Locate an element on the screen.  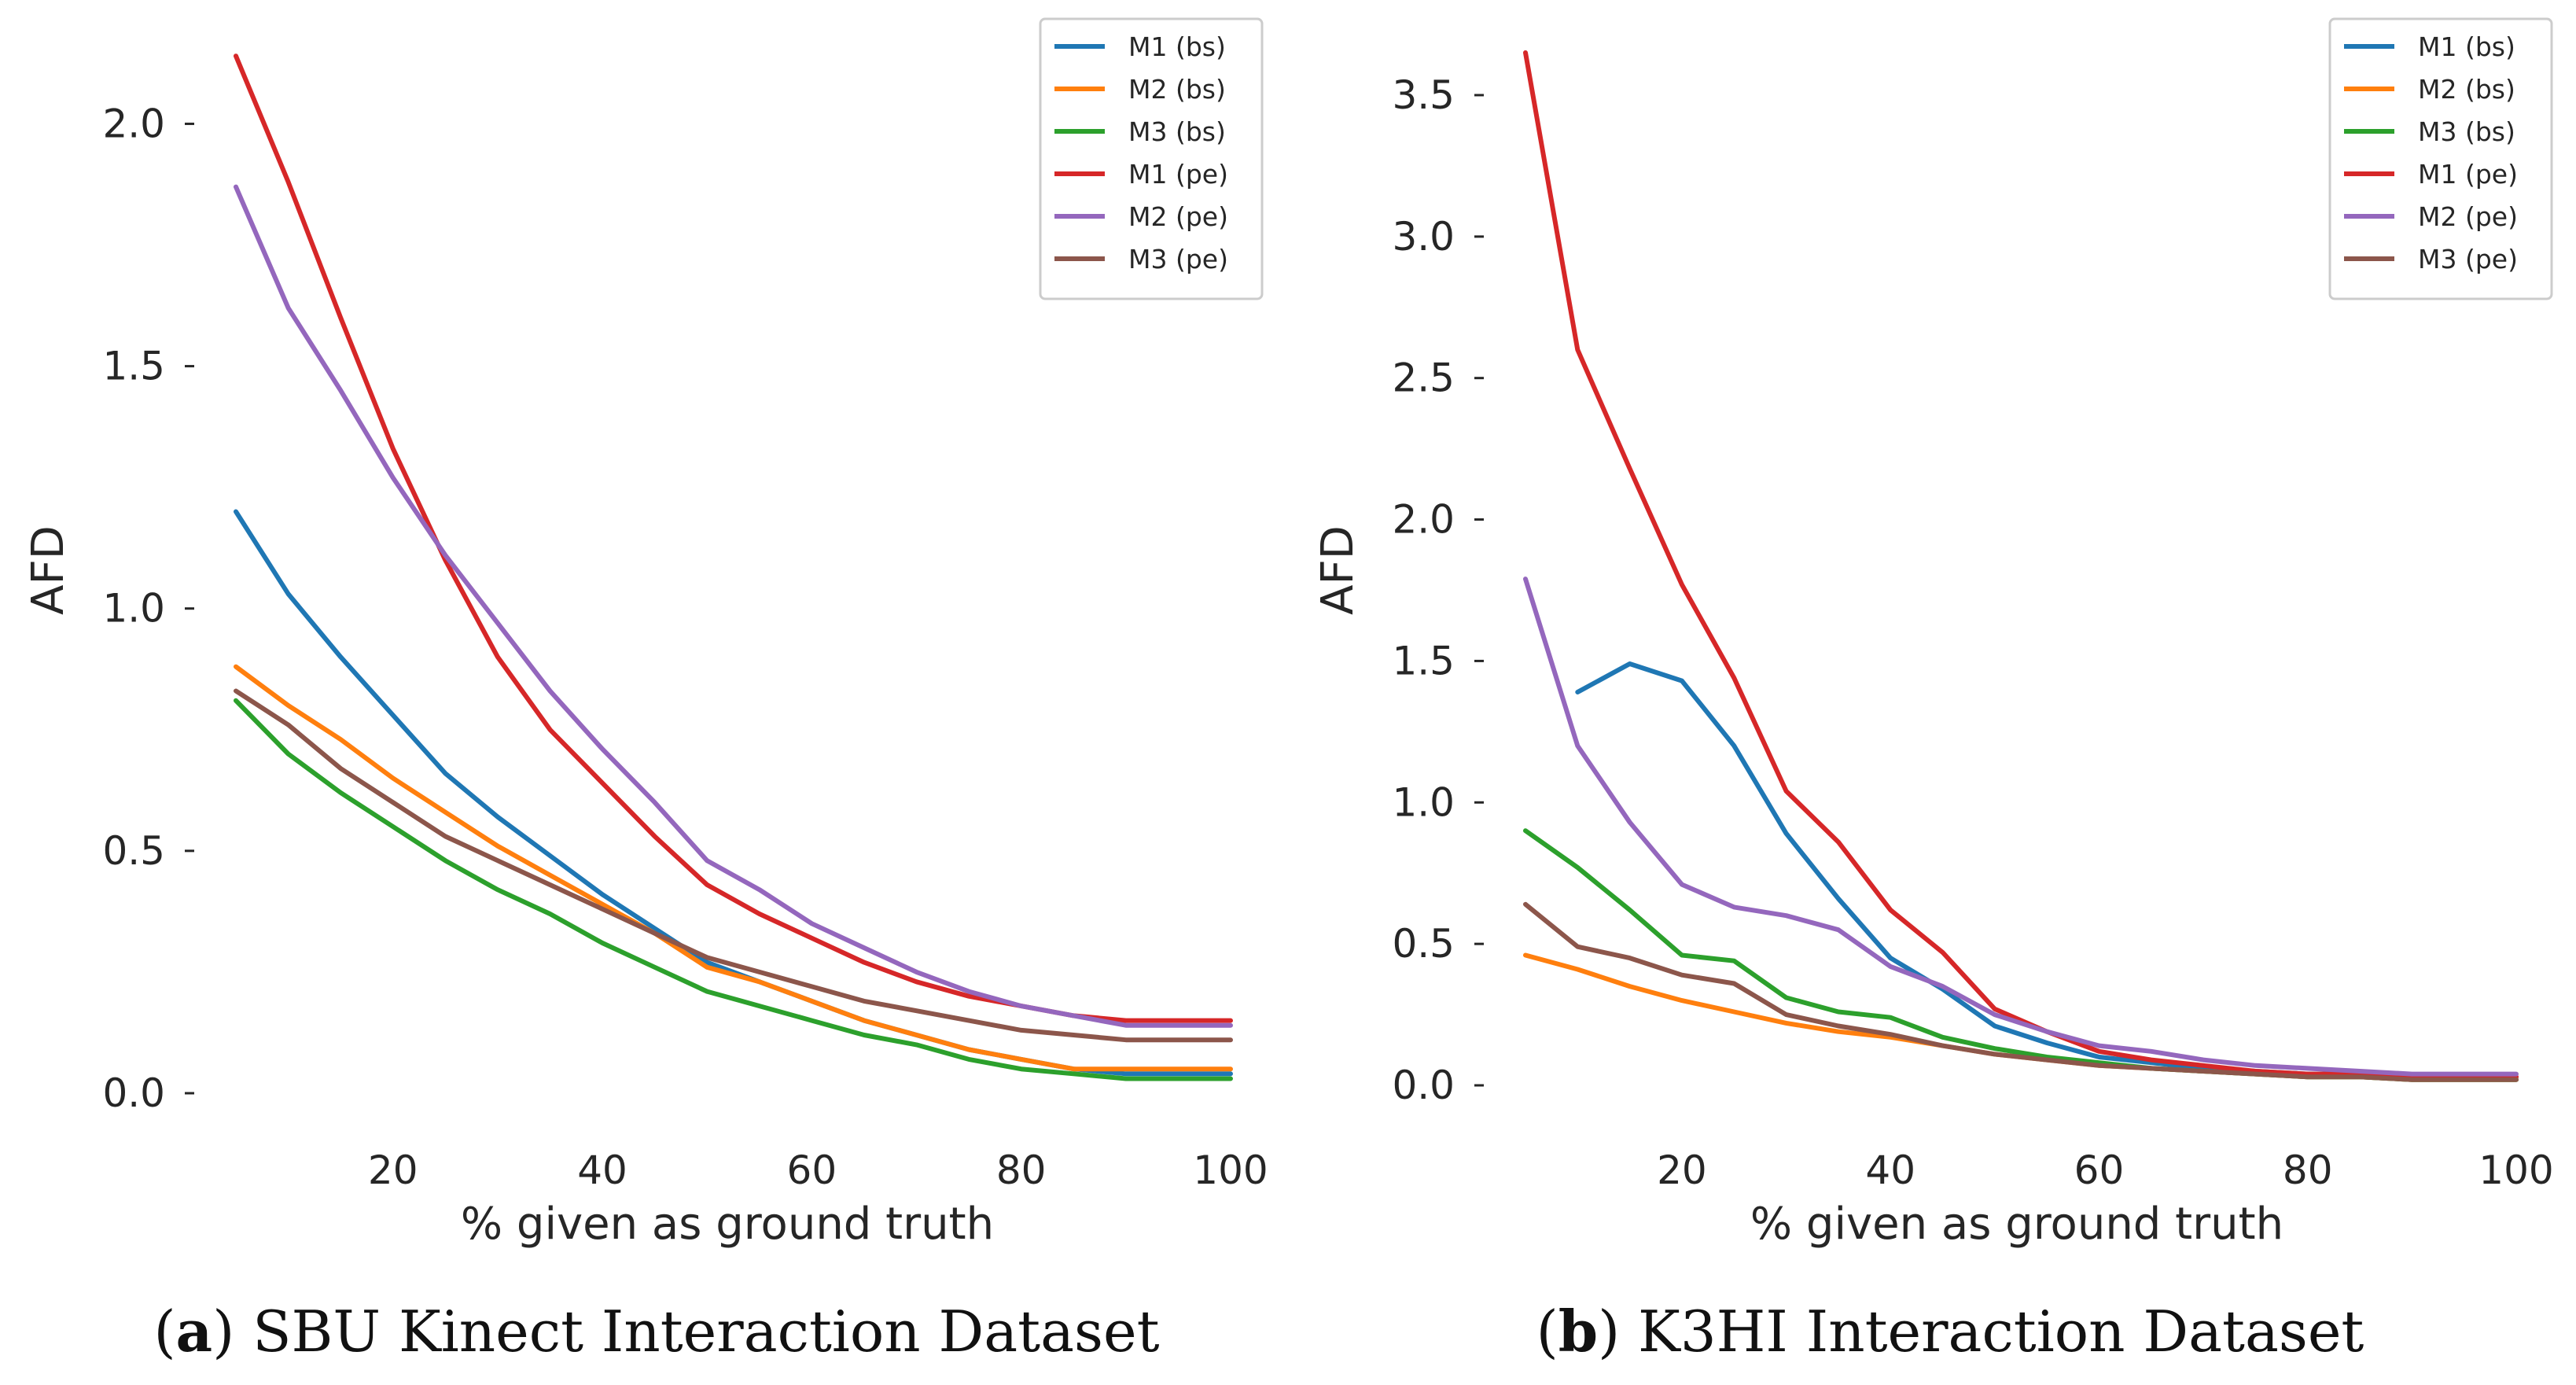
panel-b-series-line-m2-pe is located at coordinates (2021, 826).